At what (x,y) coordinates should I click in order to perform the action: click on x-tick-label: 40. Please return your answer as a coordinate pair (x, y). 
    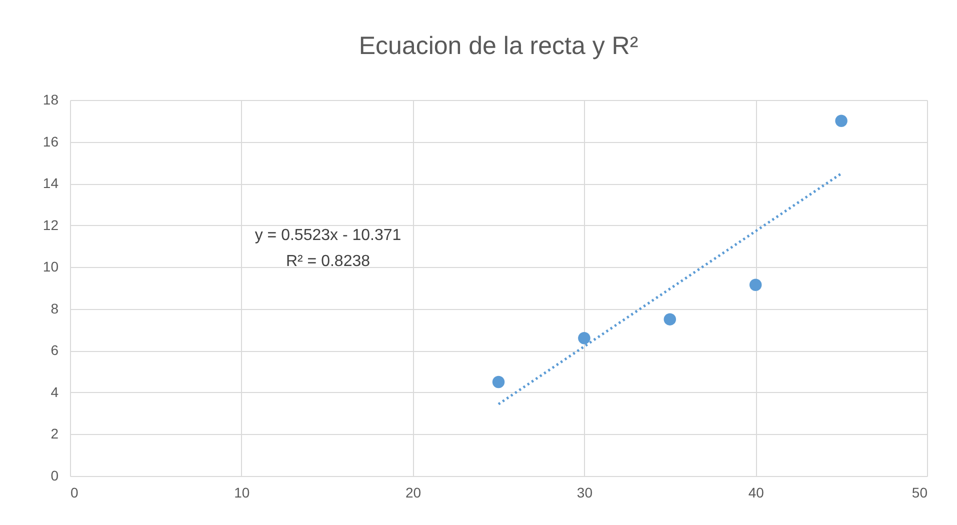
    Looking at the image, I should click on (756, 492).